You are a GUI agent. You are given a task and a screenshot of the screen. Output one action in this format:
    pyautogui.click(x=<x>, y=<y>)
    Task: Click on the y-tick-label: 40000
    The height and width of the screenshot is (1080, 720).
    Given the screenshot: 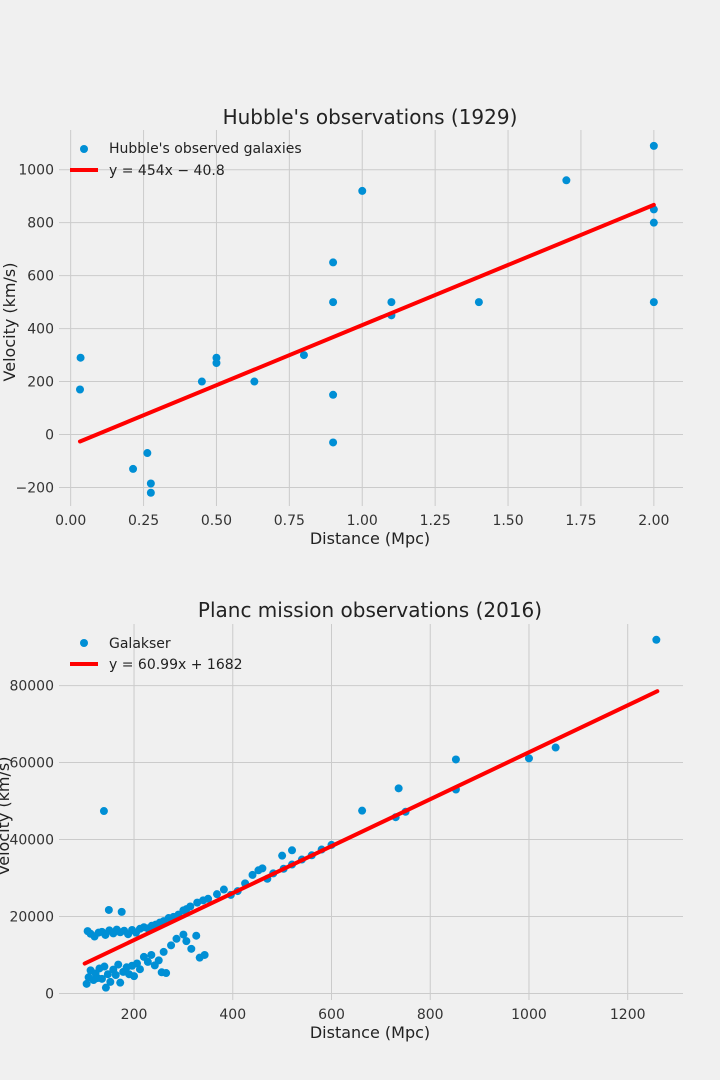 What is the action you would take?
    pyautogui.click(x=31, y=841)
    